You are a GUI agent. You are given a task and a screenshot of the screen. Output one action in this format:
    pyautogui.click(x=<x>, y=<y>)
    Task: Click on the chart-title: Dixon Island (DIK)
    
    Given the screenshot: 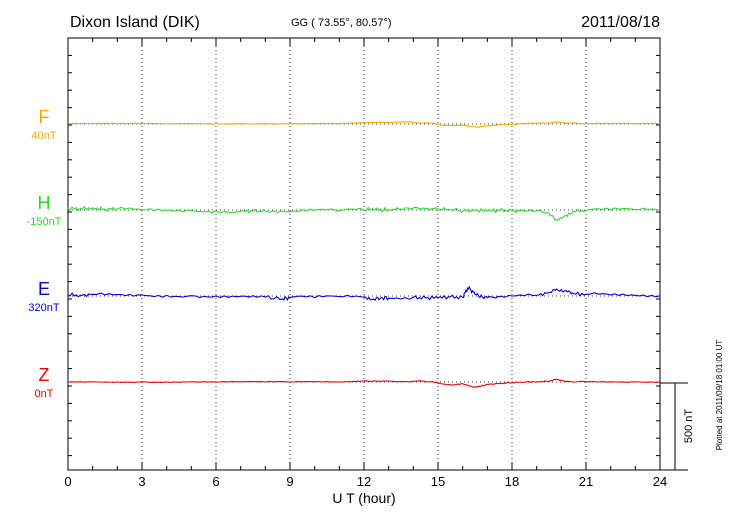 What is the action you would take?
    pyautogui.click(x=135, y=22)
    